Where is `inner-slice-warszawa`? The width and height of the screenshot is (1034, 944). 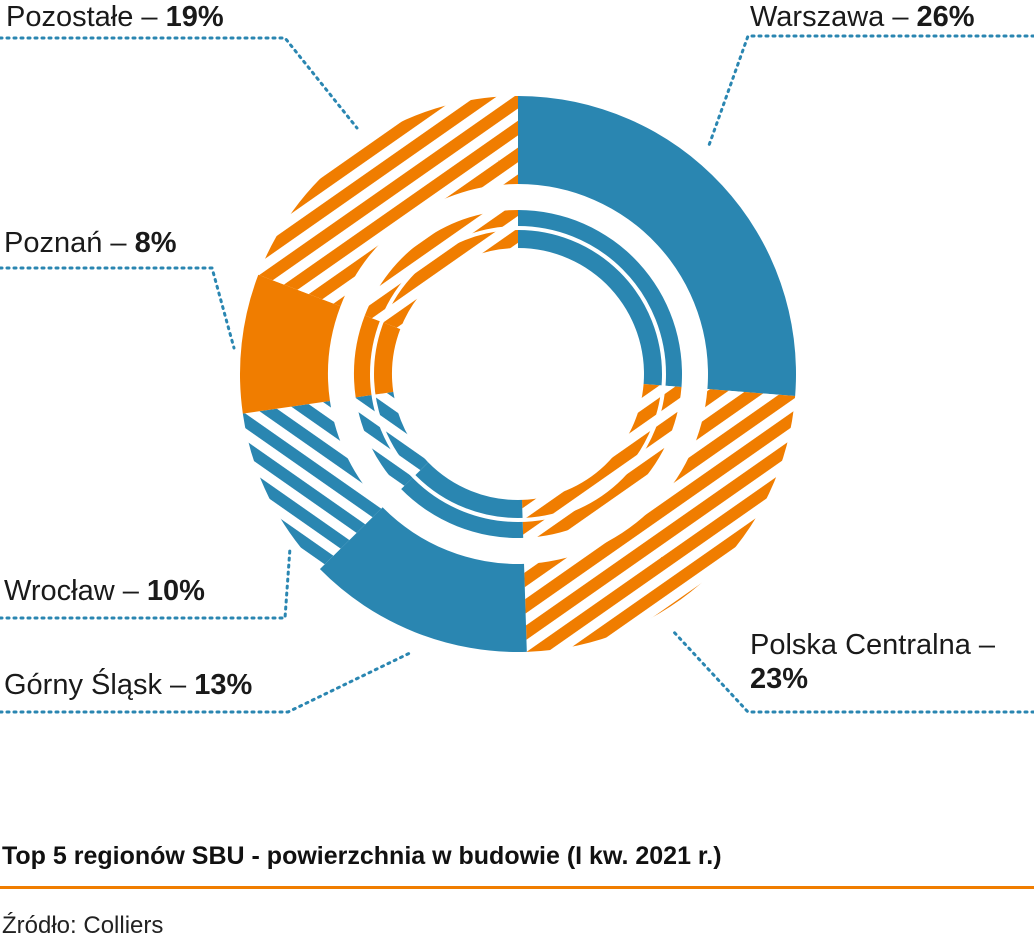 inner-slice-warszawa is located at coordinates (600, 298).